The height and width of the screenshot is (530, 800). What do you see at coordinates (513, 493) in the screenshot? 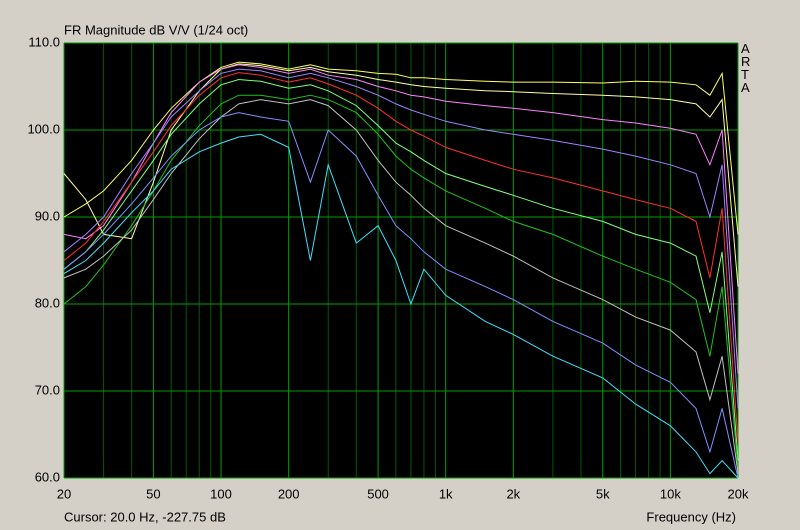
I see `x-tick-label: 2k` at bounding box center [513, 493].